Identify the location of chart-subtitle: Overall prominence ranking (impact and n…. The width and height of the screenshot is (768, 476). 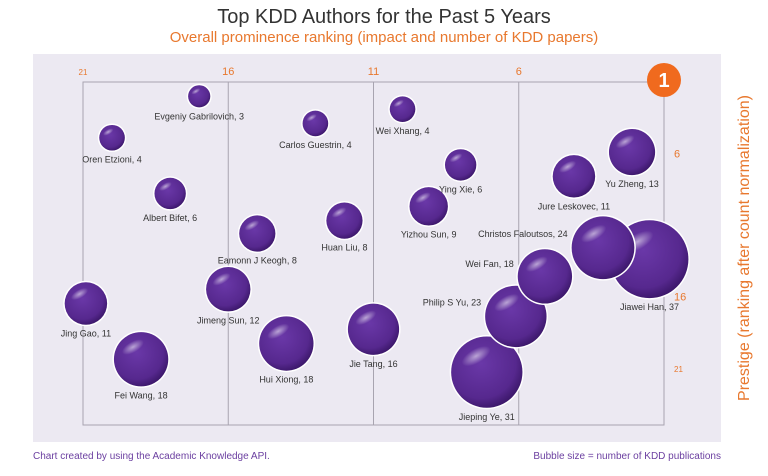
(384, 37).